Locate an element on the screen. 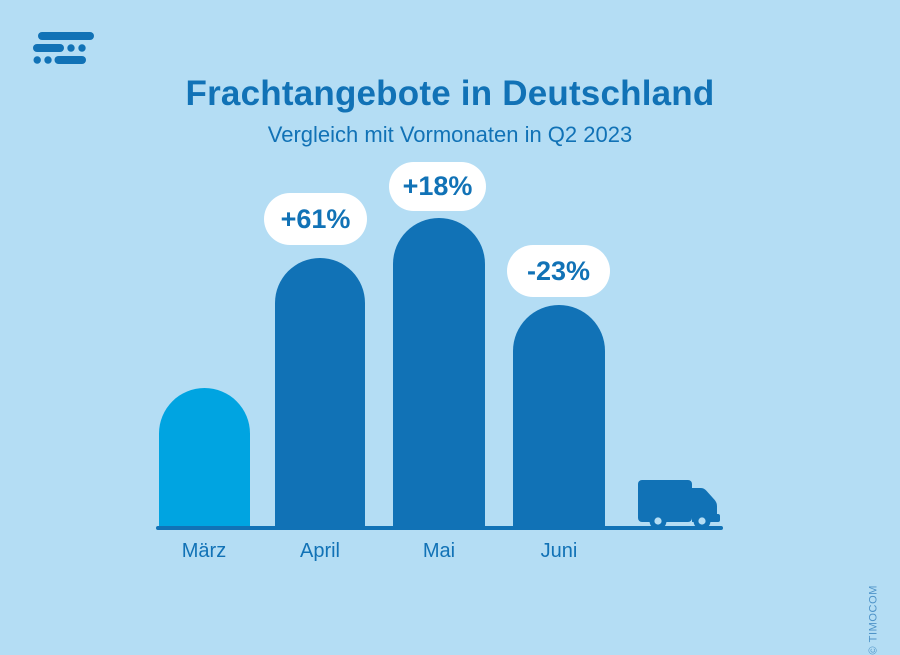 The height and width of the screenshot is (655, 900). bar-maerz is located at coordinates (204, 459).